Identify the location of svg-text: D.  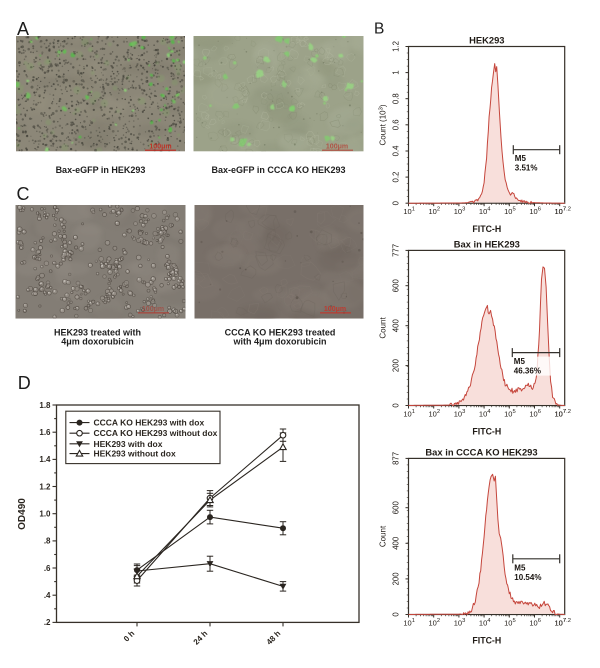
(24, 383).